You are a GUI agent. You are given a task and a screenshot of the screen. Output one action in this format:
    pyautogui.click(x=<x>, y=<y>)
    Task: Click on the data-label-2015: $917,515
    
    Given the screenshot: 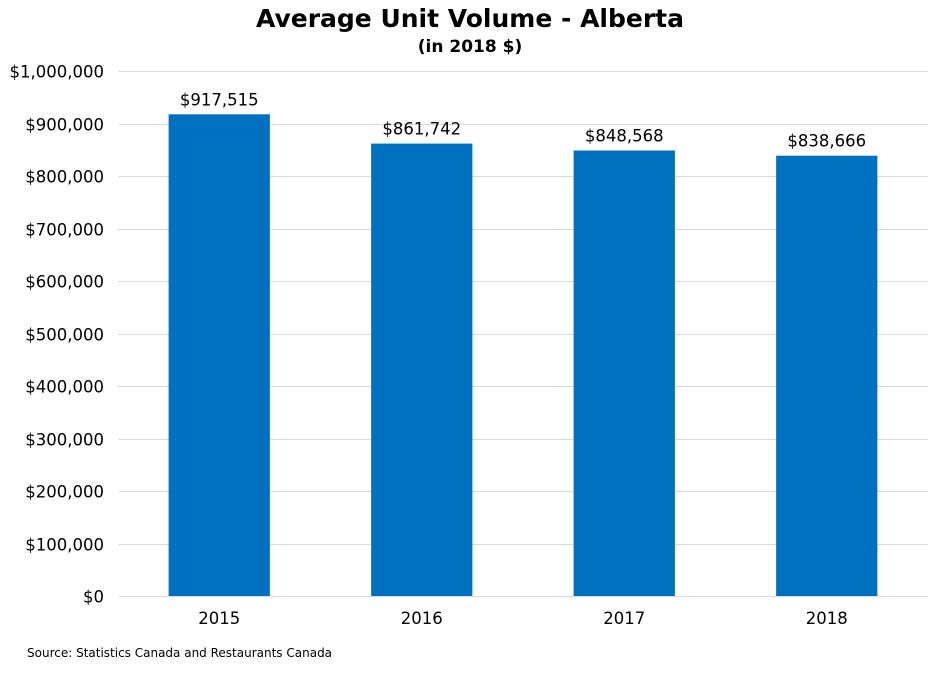 What is the action you would take?
    pyautogui.click(x=219, y=99)
    